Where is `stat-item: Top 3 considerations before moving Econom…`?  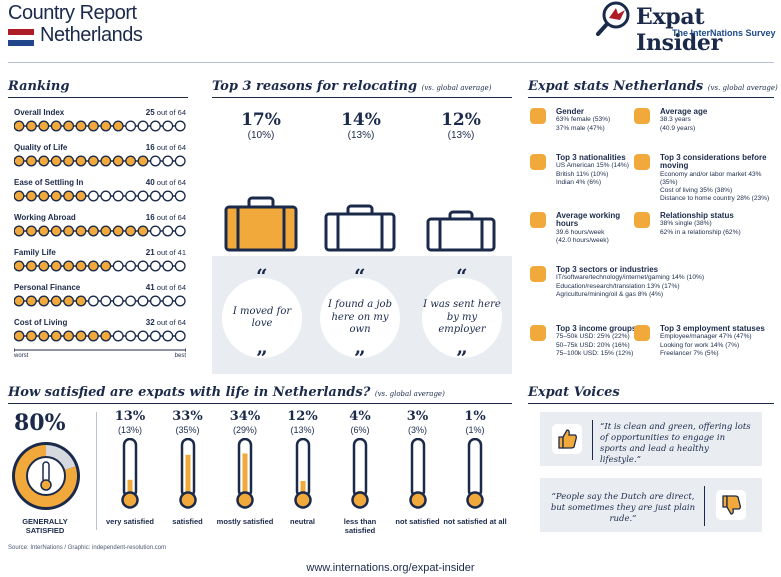 stat-item: Top 3 considerations before moving Econom… is located at coordinates (704, 178).